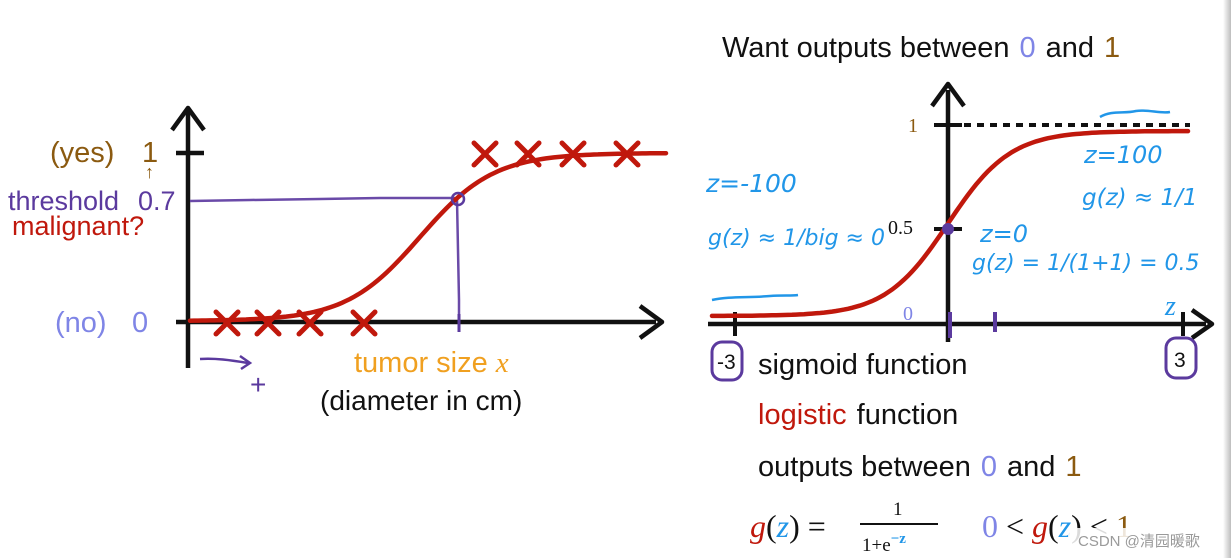  What do you see at coordinates (81, 323) in the screenshot?
I see `no-label: (no)` at bounding box center [81, 323].